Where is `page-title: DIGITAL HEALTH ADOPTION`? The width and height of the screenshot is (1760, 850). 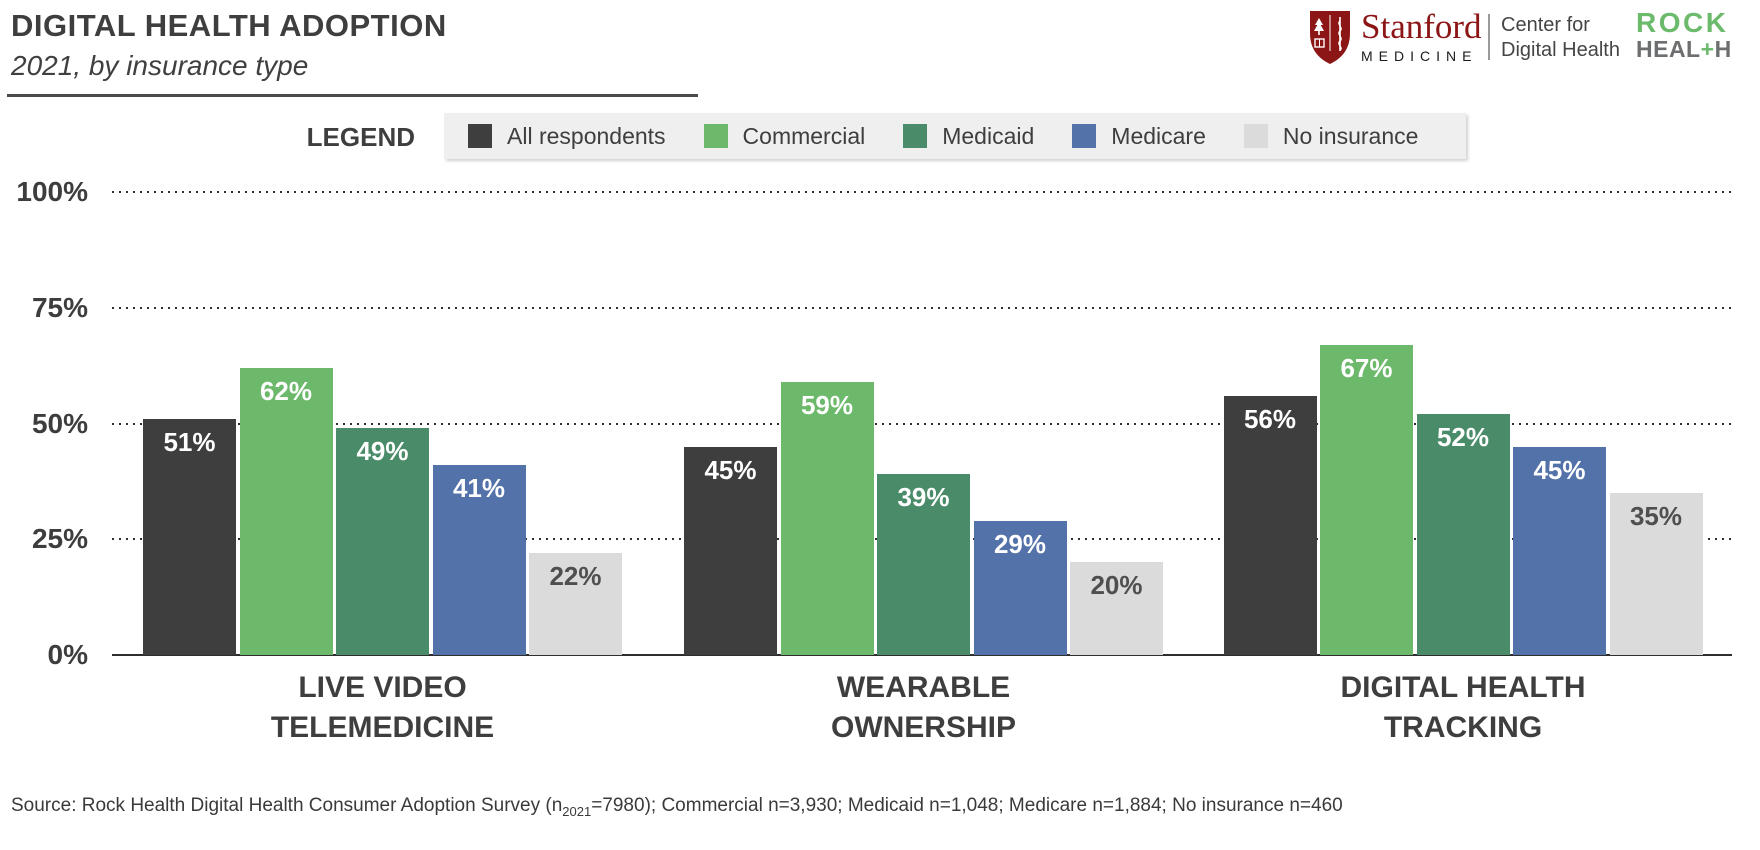 page-title: DIGITAL HEALTH ADOPTION is located at coordinates (229, 25).